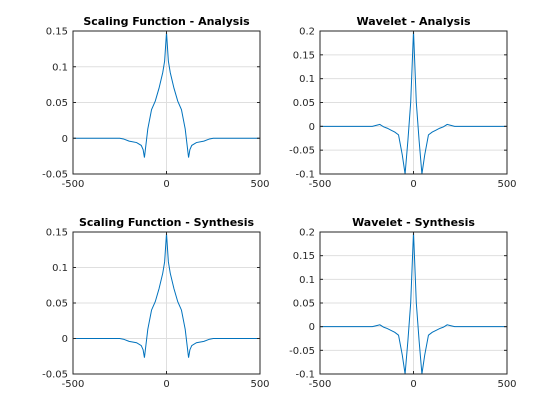 This screenshot has width=560, height=420. Describe the element at coordinates (166, 21) in the screenshot. I see `chart-title: Scaling Function - Analysis` at that location.